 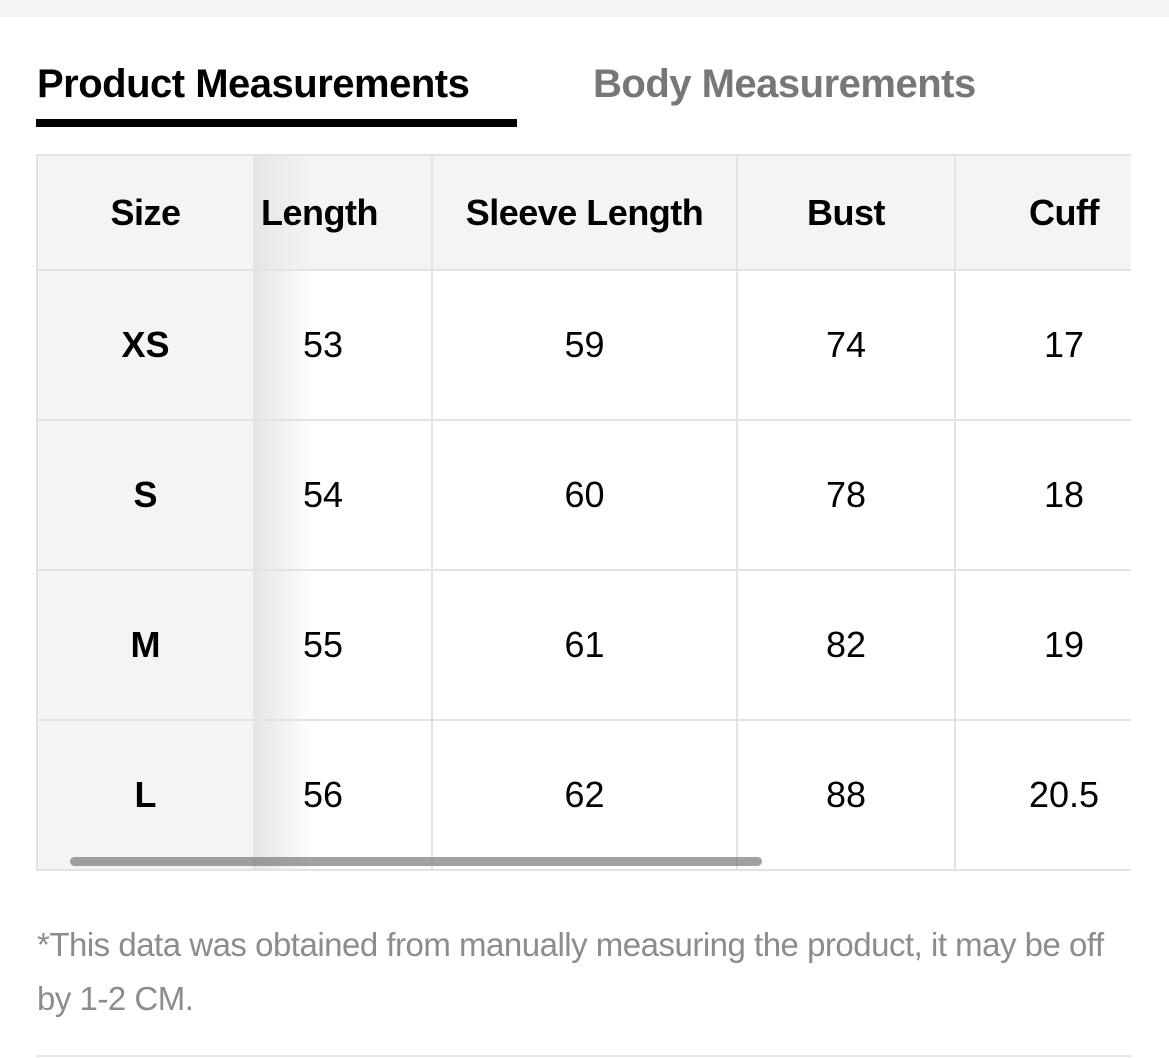 What do you see at coordinates (1042, 212) in the screenshot?
I see `header-cuff: Cuff` at bounding box center [1042, 212].